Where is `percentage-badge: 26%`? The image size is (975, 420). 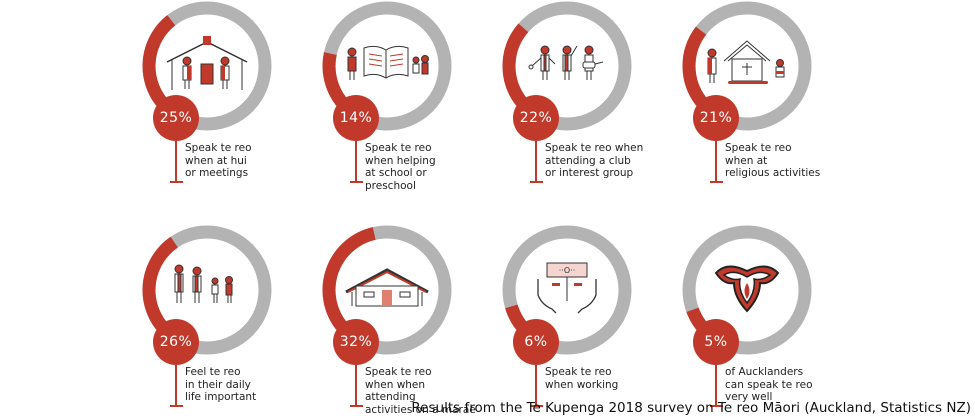 percentage-badge: 26% is located at coordinates (176, 342).